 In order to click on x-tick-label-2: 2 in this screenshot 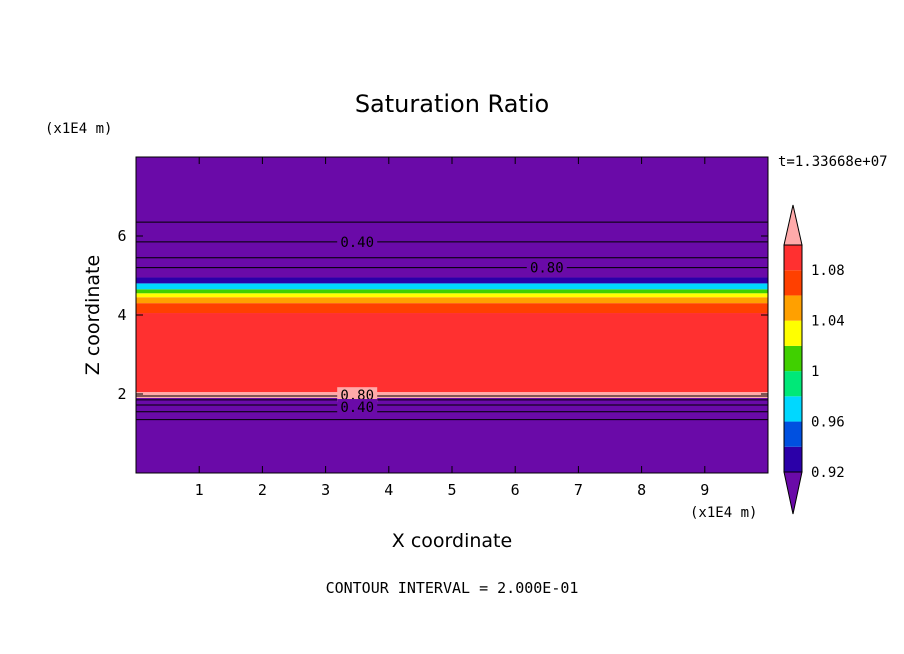, I will do `click(262, 490)`.